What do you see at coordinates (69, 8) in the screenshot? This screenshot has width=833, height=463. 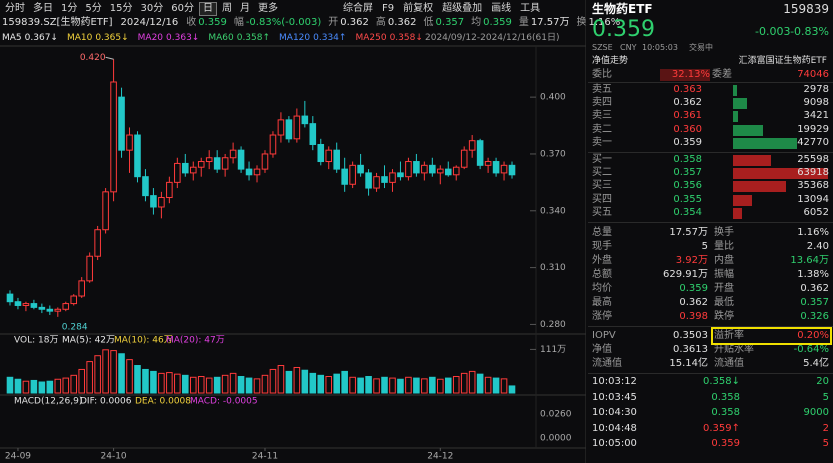 I see `tab: 1分` at bounding box center [69, 8].